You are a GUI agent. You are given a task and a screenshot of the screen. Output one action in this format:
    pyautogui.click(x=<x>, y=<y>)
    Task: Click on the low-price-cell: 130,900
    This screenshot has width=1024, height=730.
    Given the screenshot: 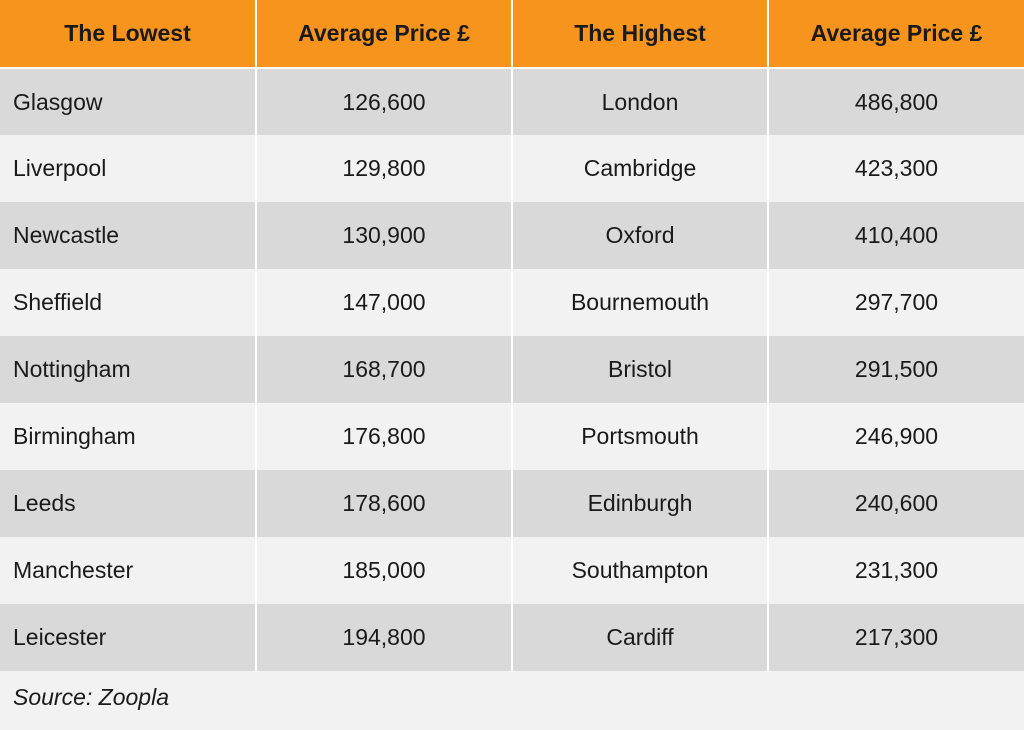 What is the action you would take?
    pyautogui.click(x=384, y=235)
    